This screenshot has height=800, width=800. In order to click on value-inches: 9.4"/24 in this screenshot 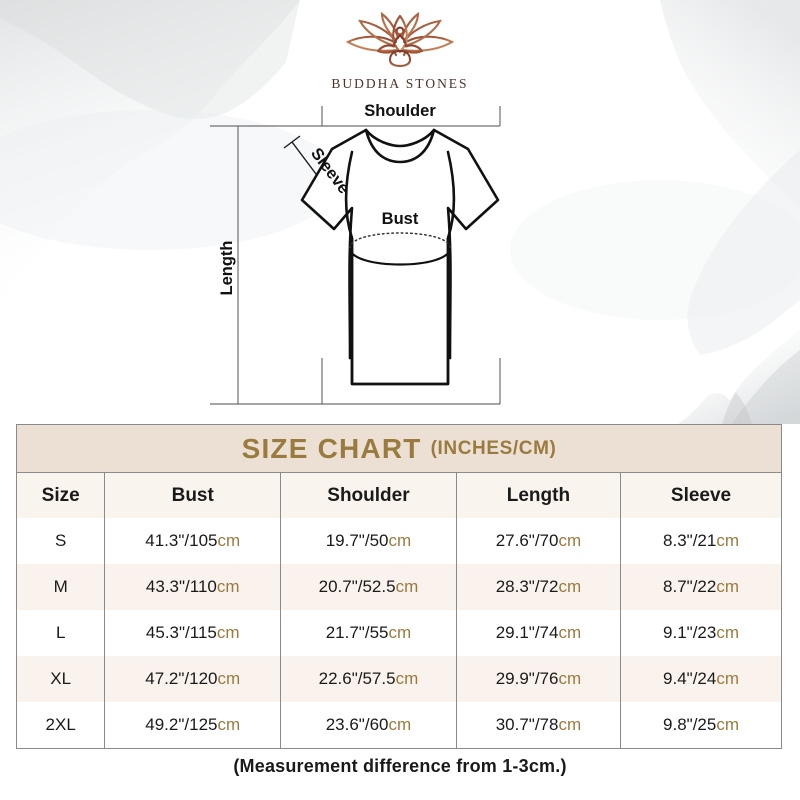, I will do `click(690, 678)`.